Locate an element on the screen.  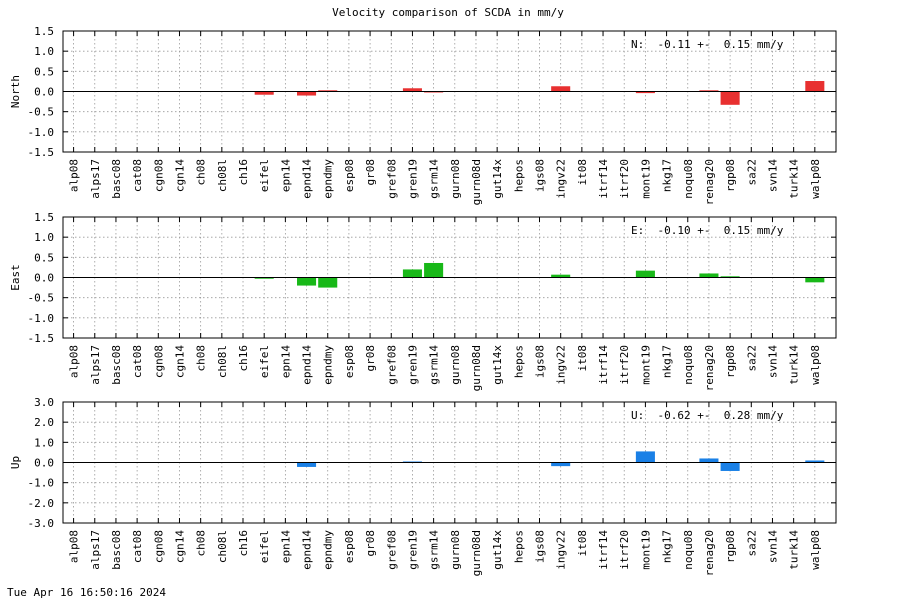
east-xtick-label: gr08 is located at coordinates (370, 358).